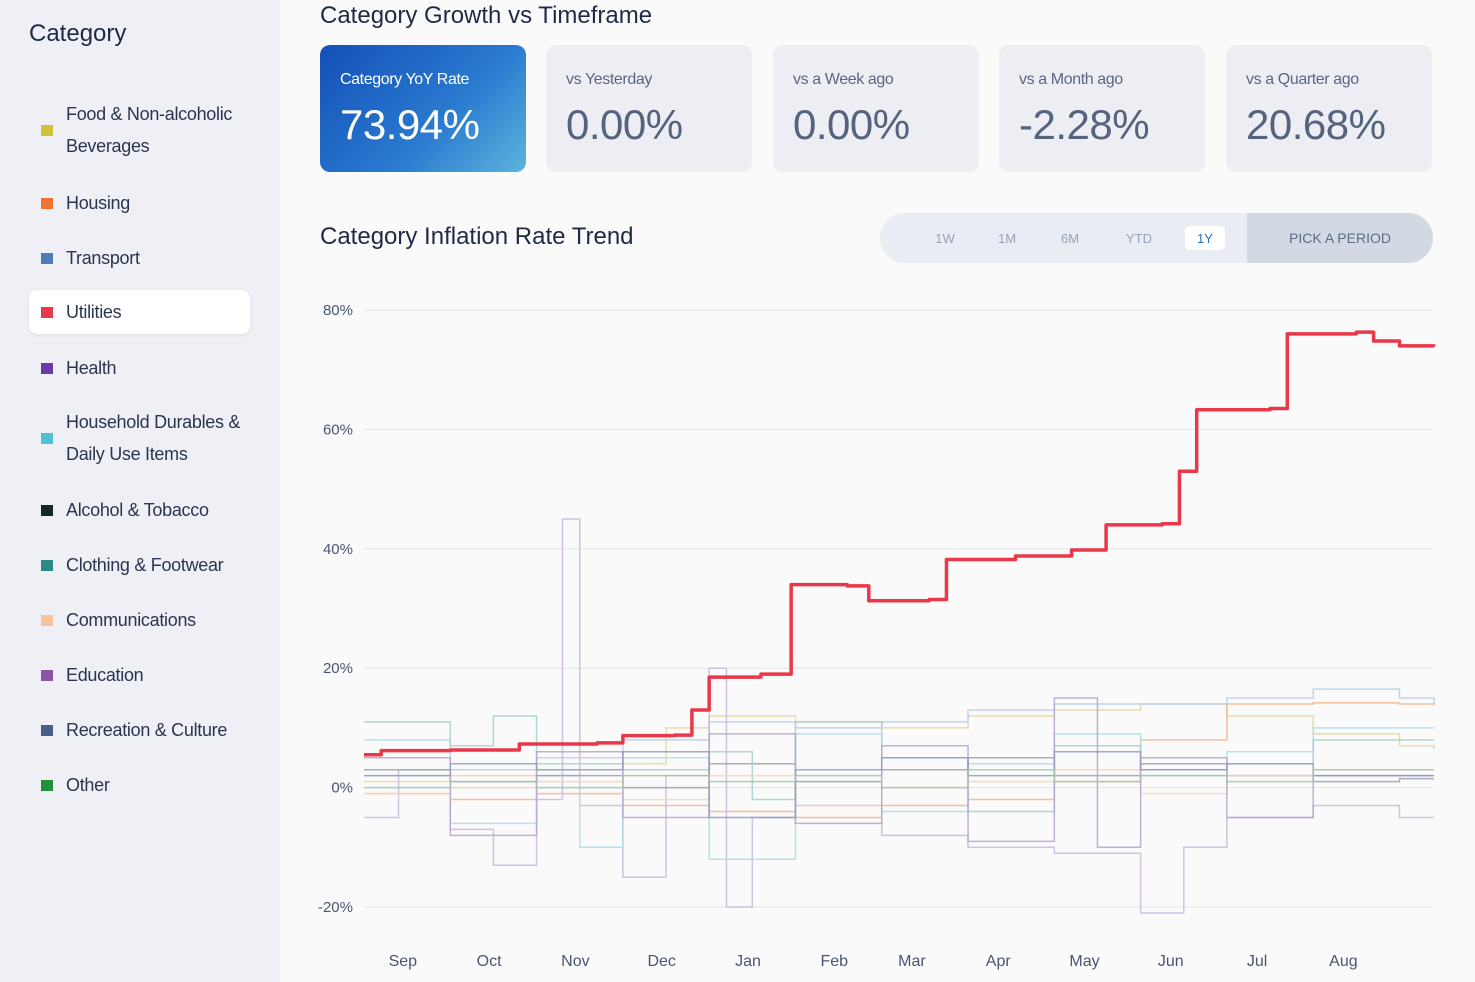 This screenshot has width=1475, height=982. I want to click on period-button: 1Y, so click(1205, 238).